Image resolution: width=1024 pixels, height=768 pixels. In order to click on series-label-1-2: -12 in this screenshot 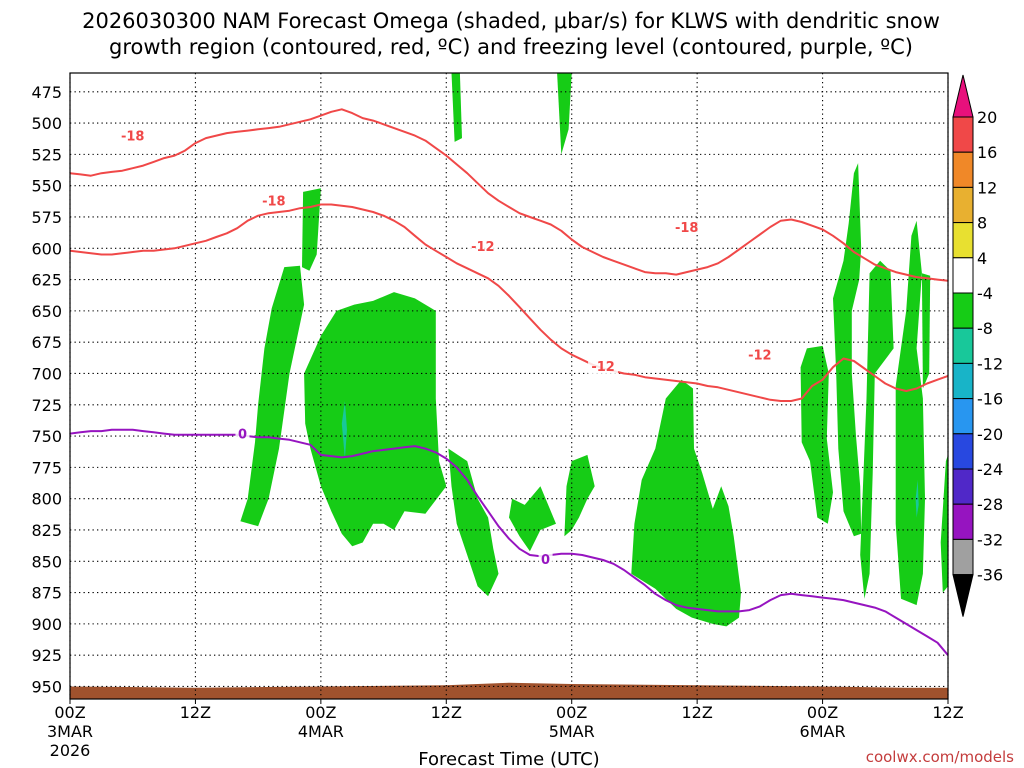, I will do `click(760, 356)`.